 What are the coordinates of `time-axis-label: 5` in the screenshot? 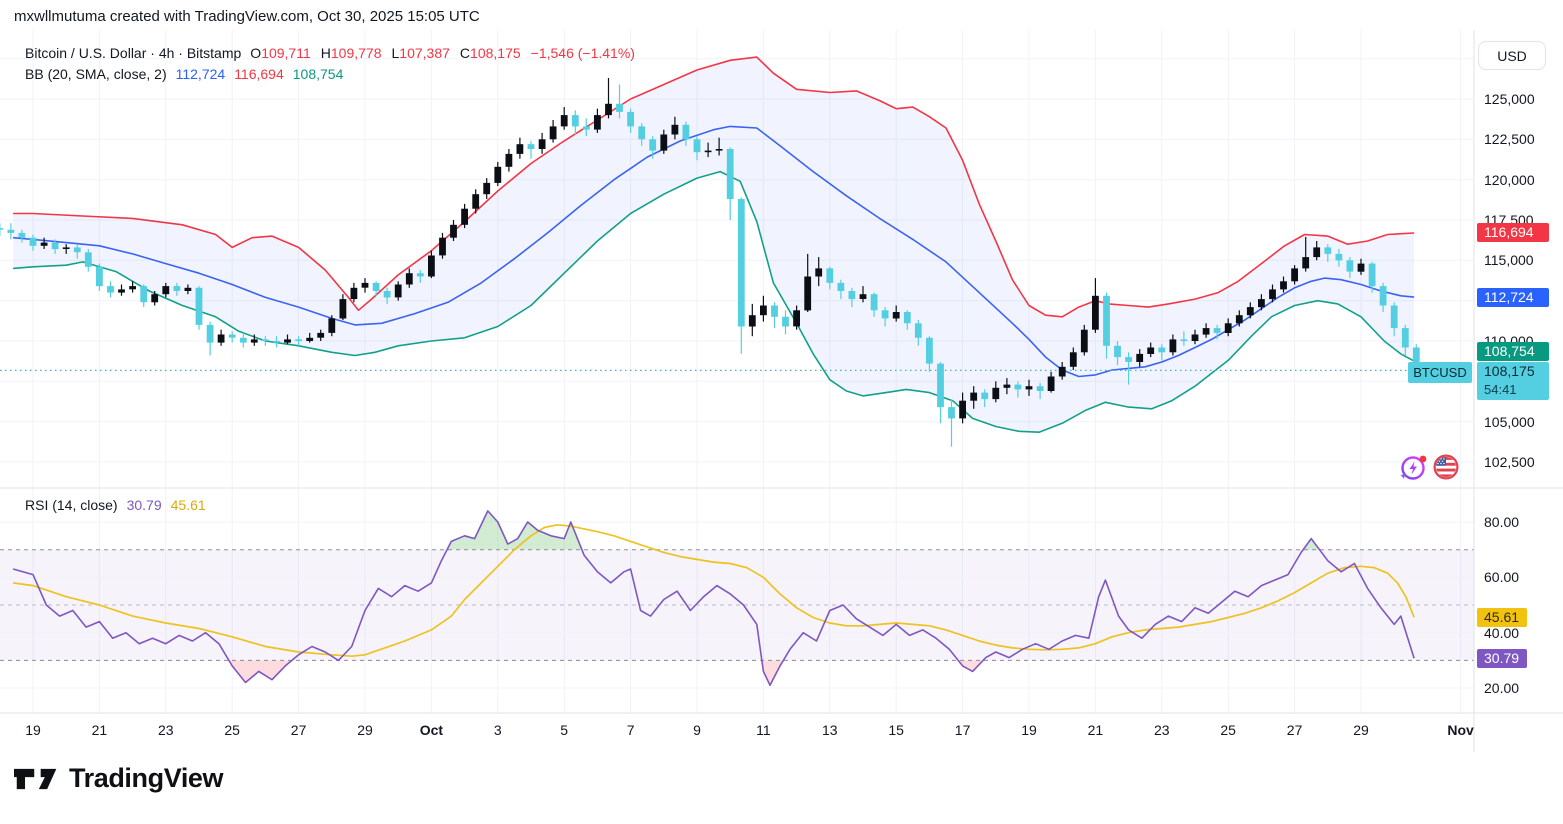 It's located at (564, 730).